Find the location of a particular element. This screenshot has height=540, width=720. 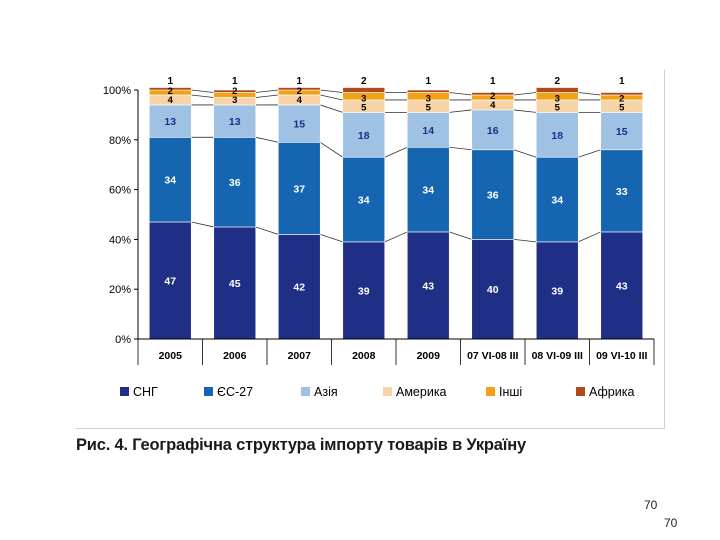

legend-label: Інші is located at coordinates (510, 392).